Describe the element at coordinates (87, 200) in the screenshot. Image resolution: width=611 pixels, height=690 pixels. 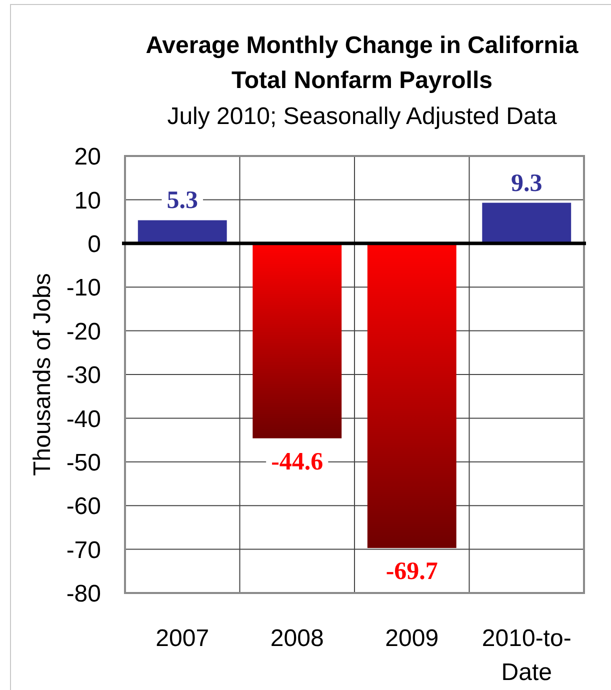
I see `y-tick-label: 10` at that location.